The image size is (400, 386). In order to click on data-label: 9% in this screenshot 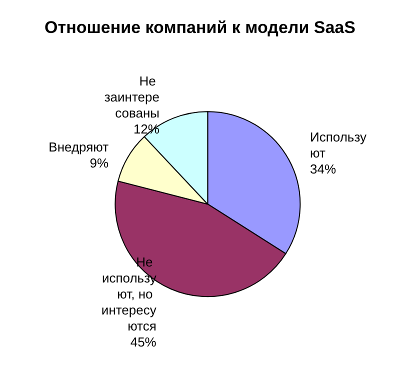, I will do `click(100, 163)`.